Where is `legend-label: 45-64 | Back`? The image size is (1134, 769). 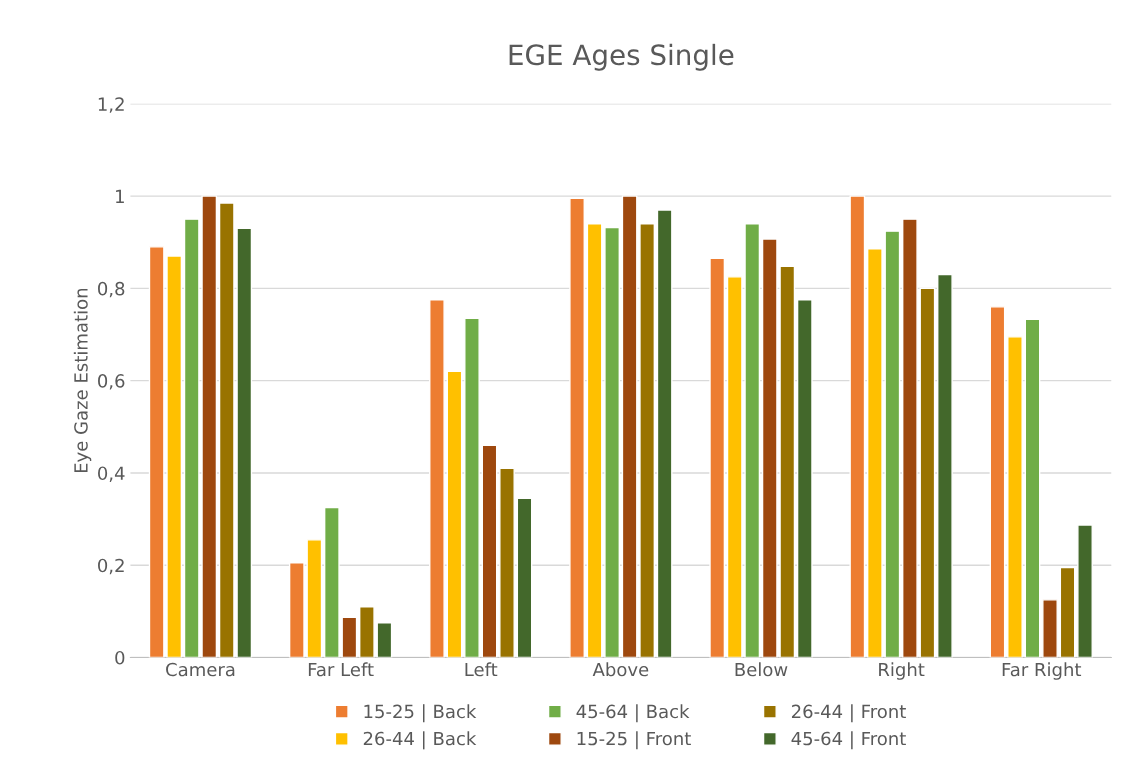 legend-label: 45-64 | Back is located at coordinates (633, 713).